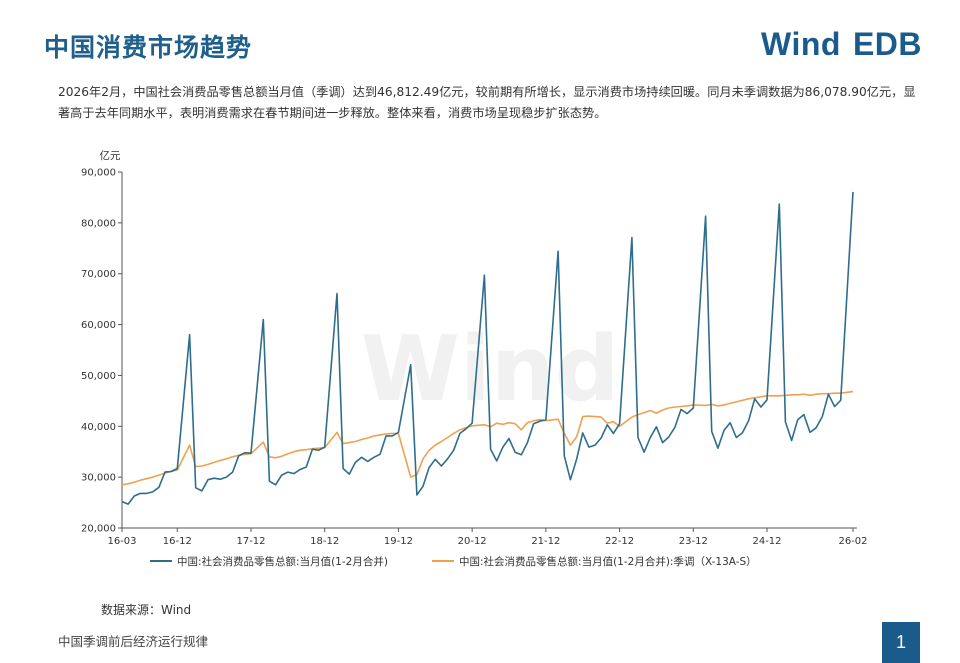 Image resolution: width=960 pixels, height=663 pixels. What do you see at coordinates (545, 541) in the screenshot?
I see `x-tick-label: 21-12` at bounding box center [545, 541].